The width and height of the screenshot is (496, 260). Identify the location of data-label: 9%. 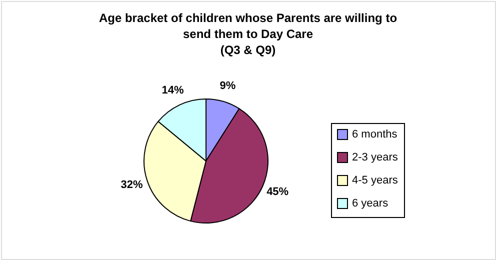
(228, 86).